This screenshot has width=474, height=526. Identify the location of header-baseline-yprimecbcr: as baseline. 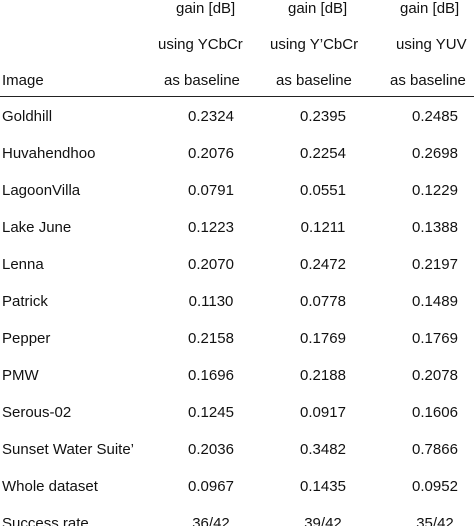
(314, 80).